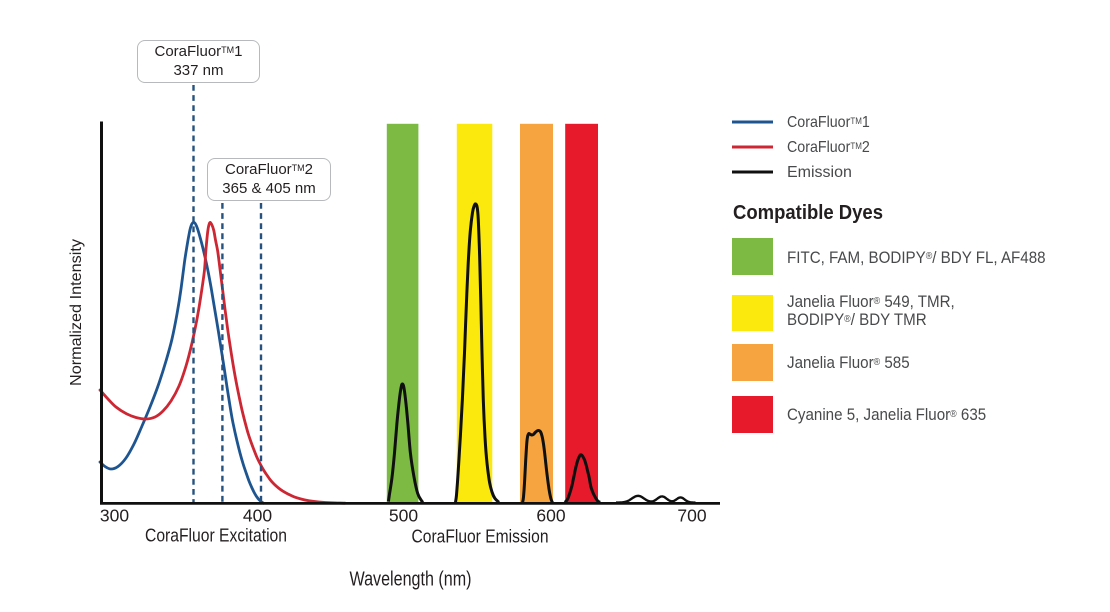 This screenshot has width=1110, height=612. I want to click on svg-text: CoraFluor Emission, so click(480, 537).